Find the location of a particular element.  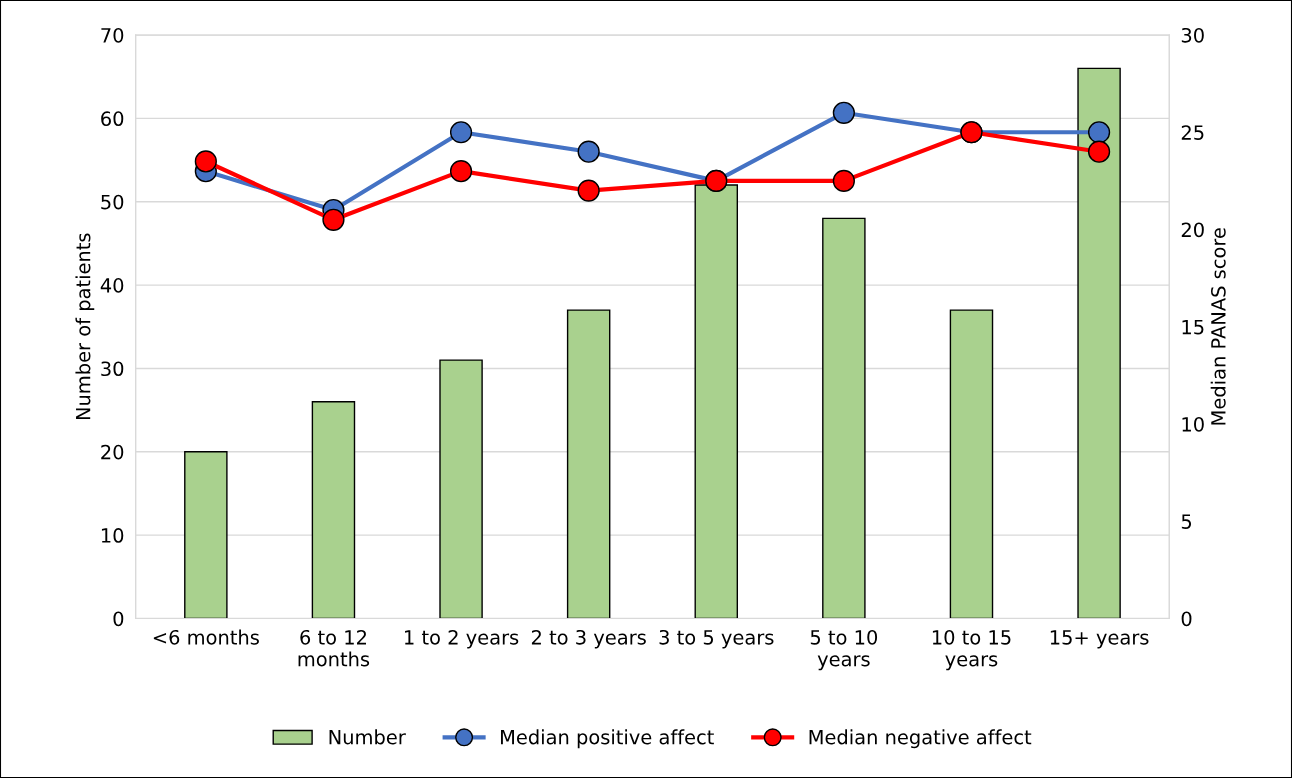

y2-tick-label: 5 is located at coordinates (1186, 521).